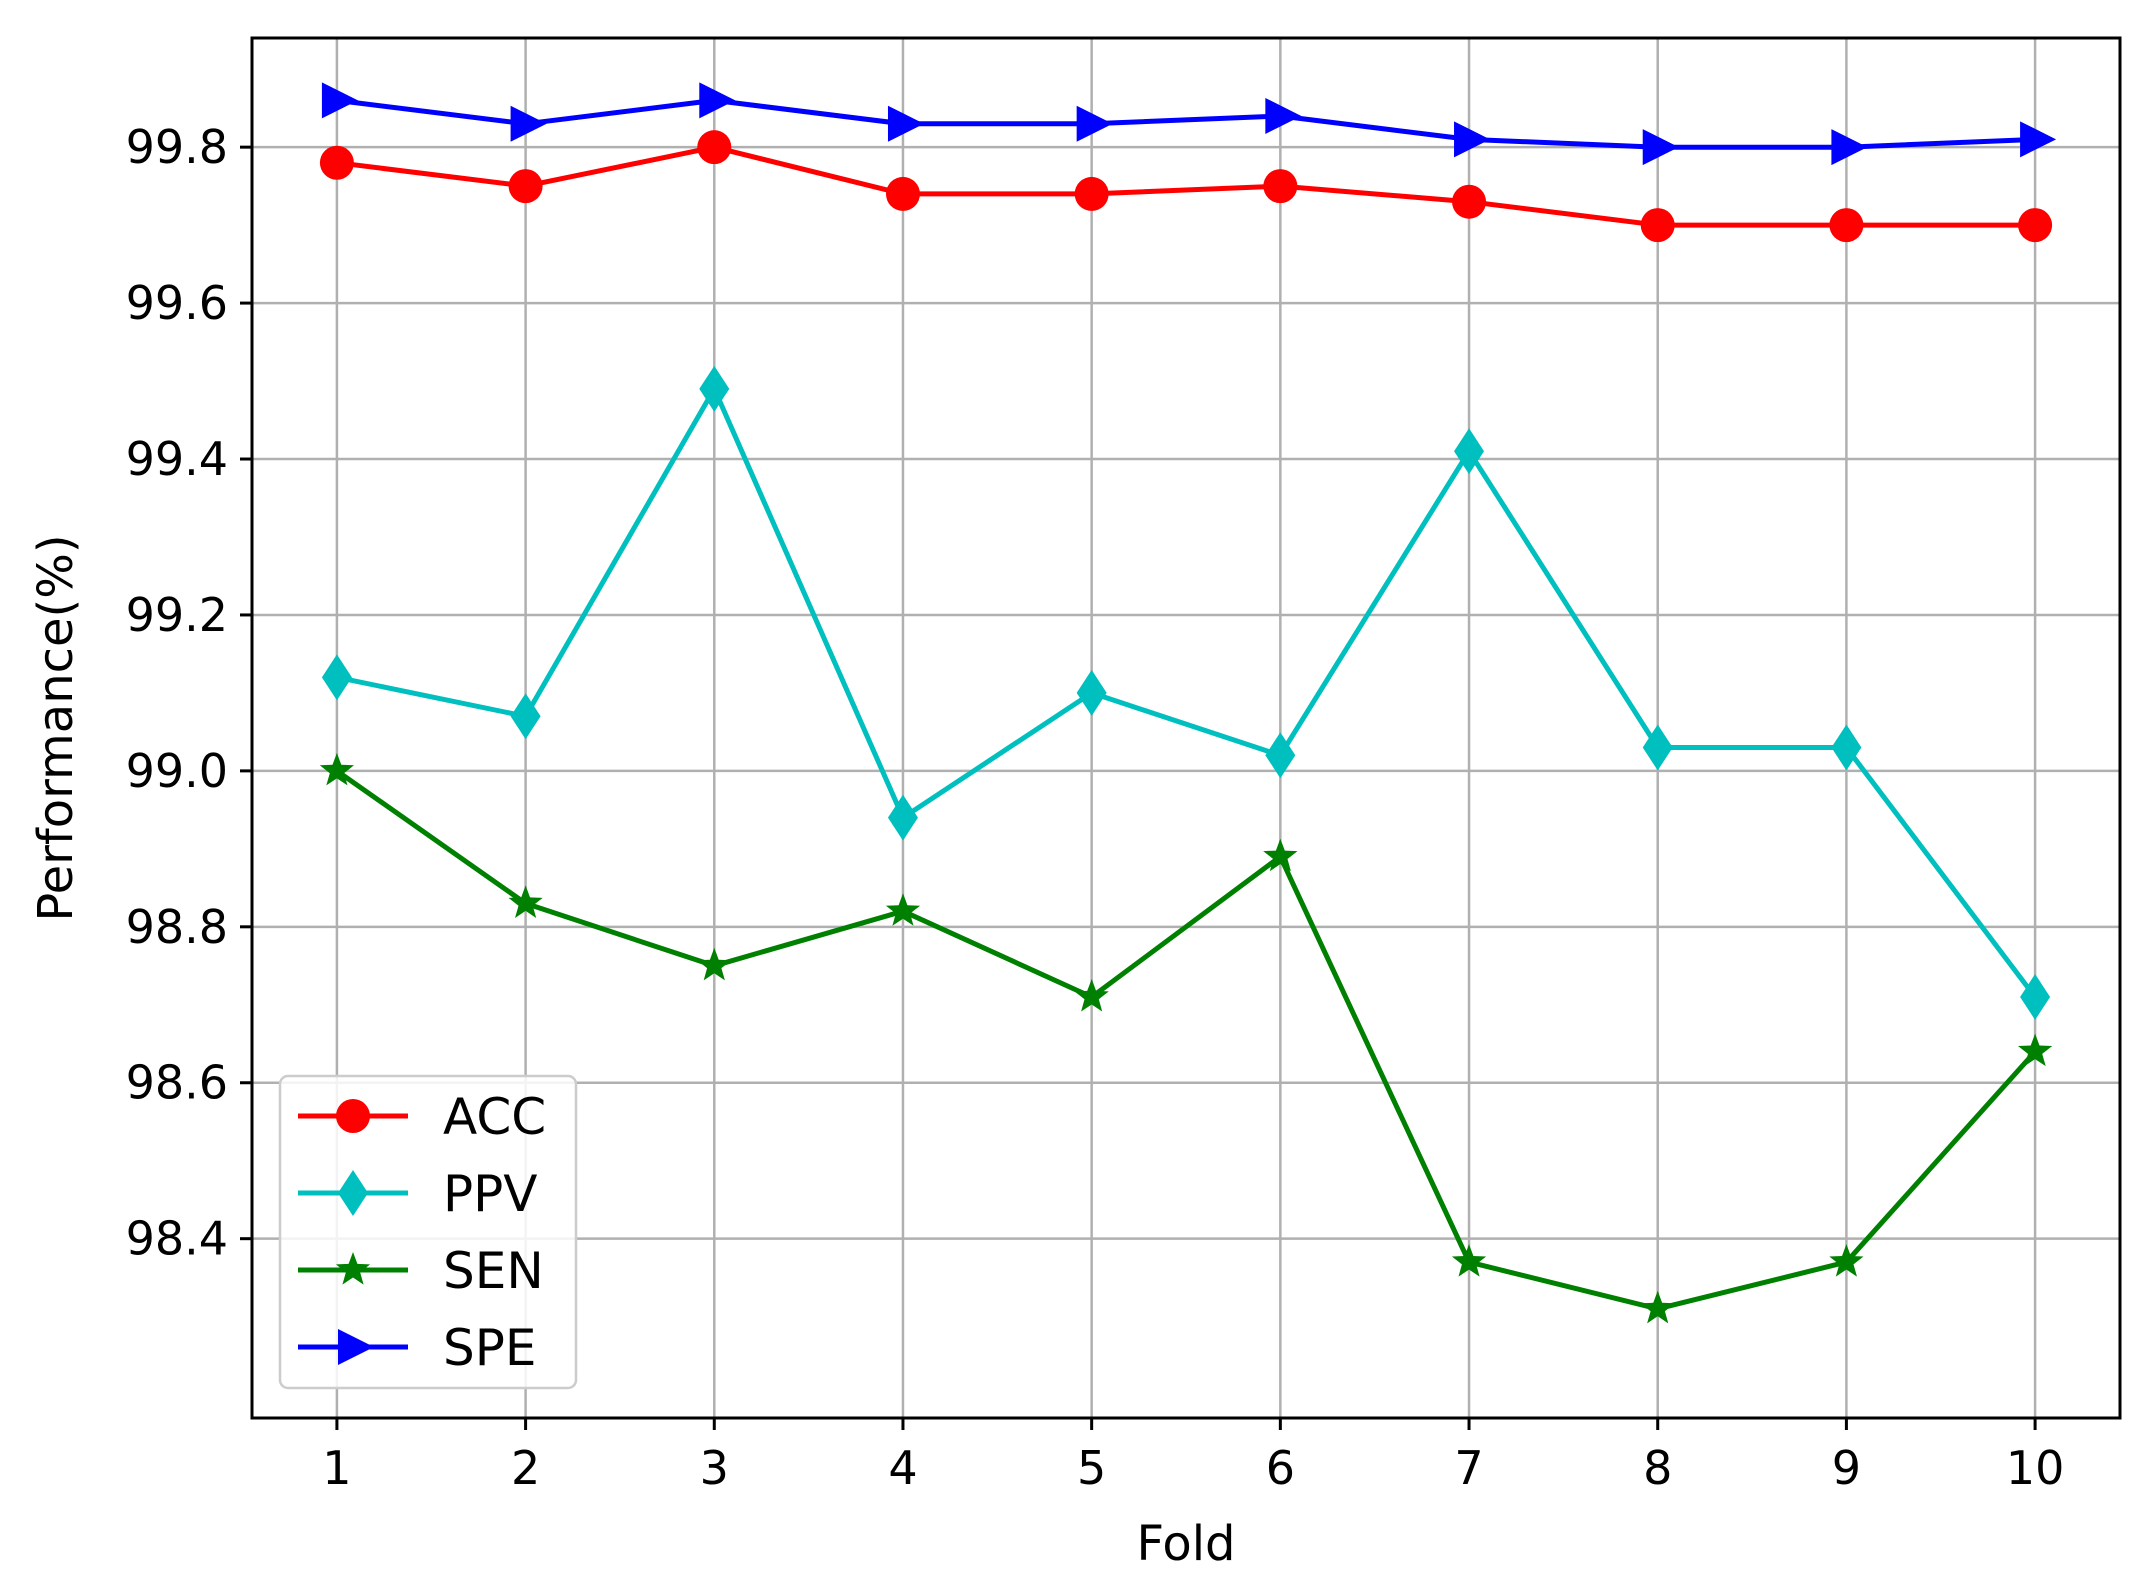 The width and height of the screenshot is (2146, 1579). Describe the element at coordinates (1657, 1468) in the screenshot. I see `x-tick-label: 8` at that location.